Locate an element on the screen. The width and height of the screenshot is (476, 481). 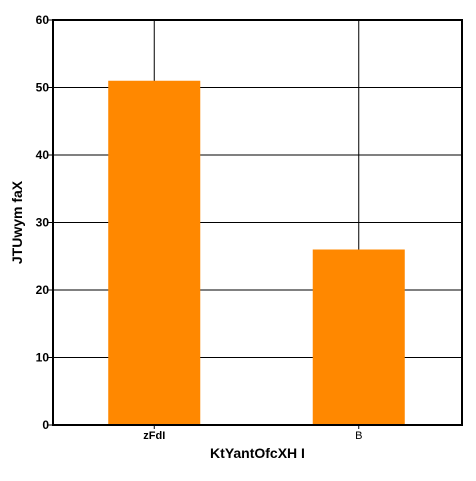
bar-zFdI is located at coordinates (154, 252).